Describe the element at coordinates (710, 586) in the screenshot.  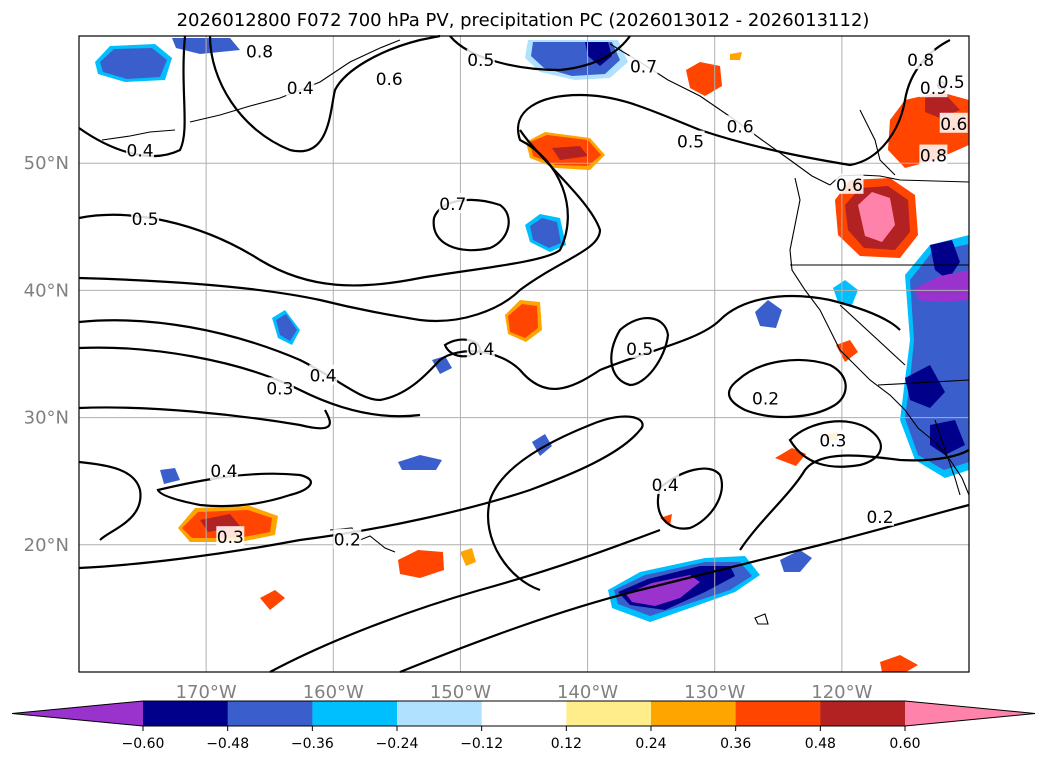
I see `precip-blob-subtropical-neg` at that location.